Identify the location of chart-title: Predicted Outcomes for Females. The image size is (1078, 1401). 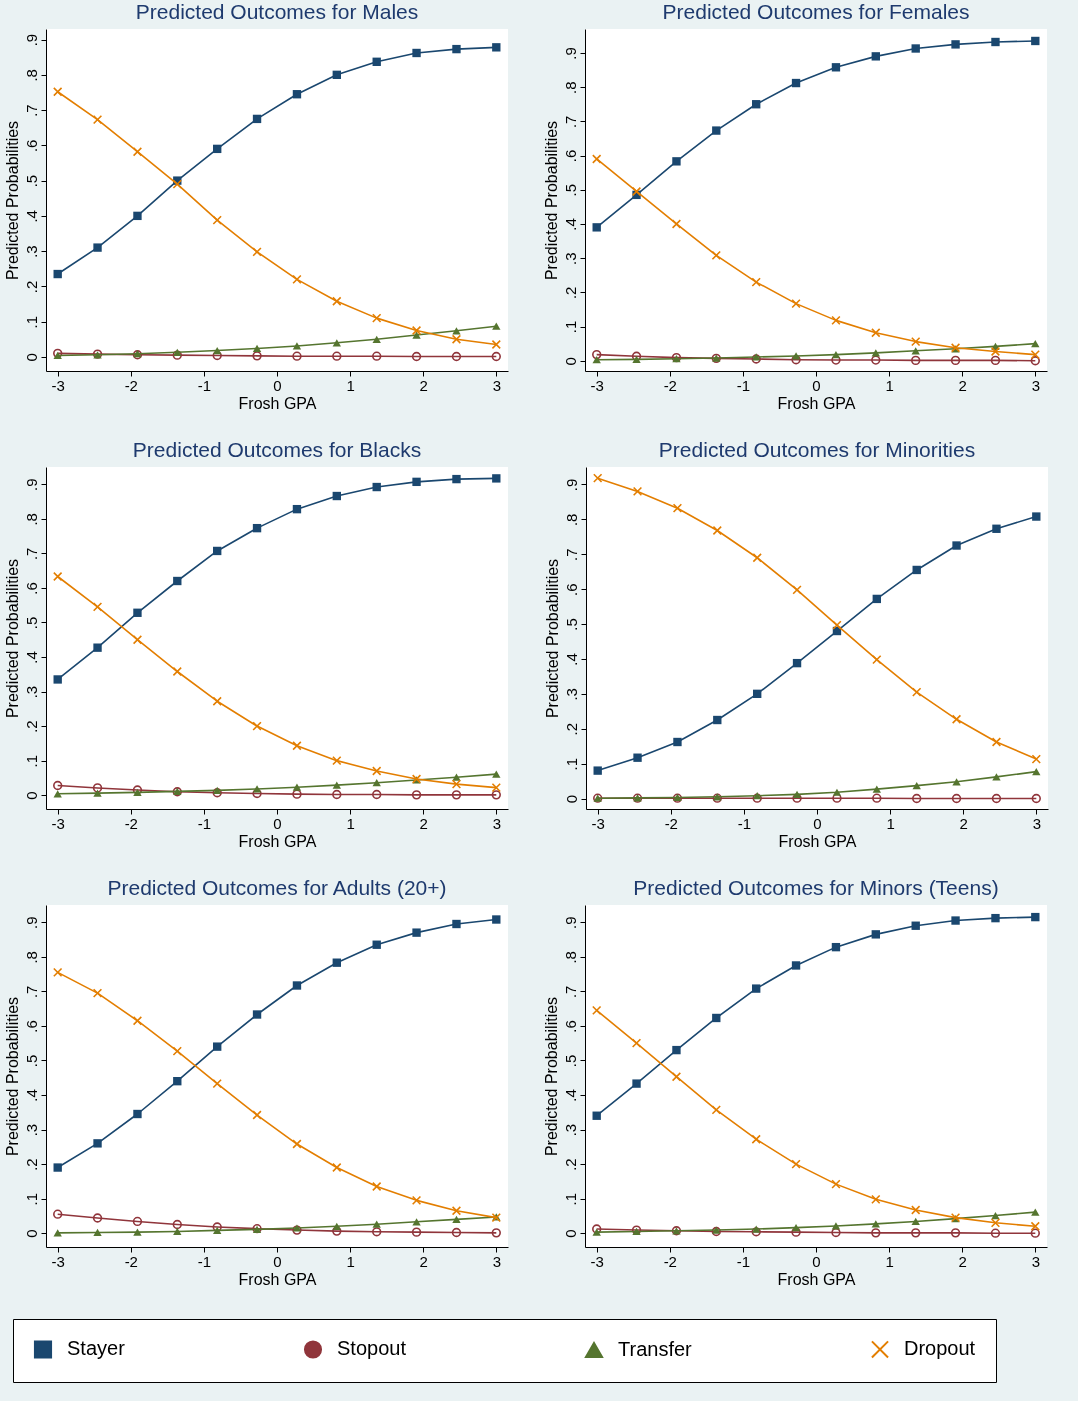
(816, 11).